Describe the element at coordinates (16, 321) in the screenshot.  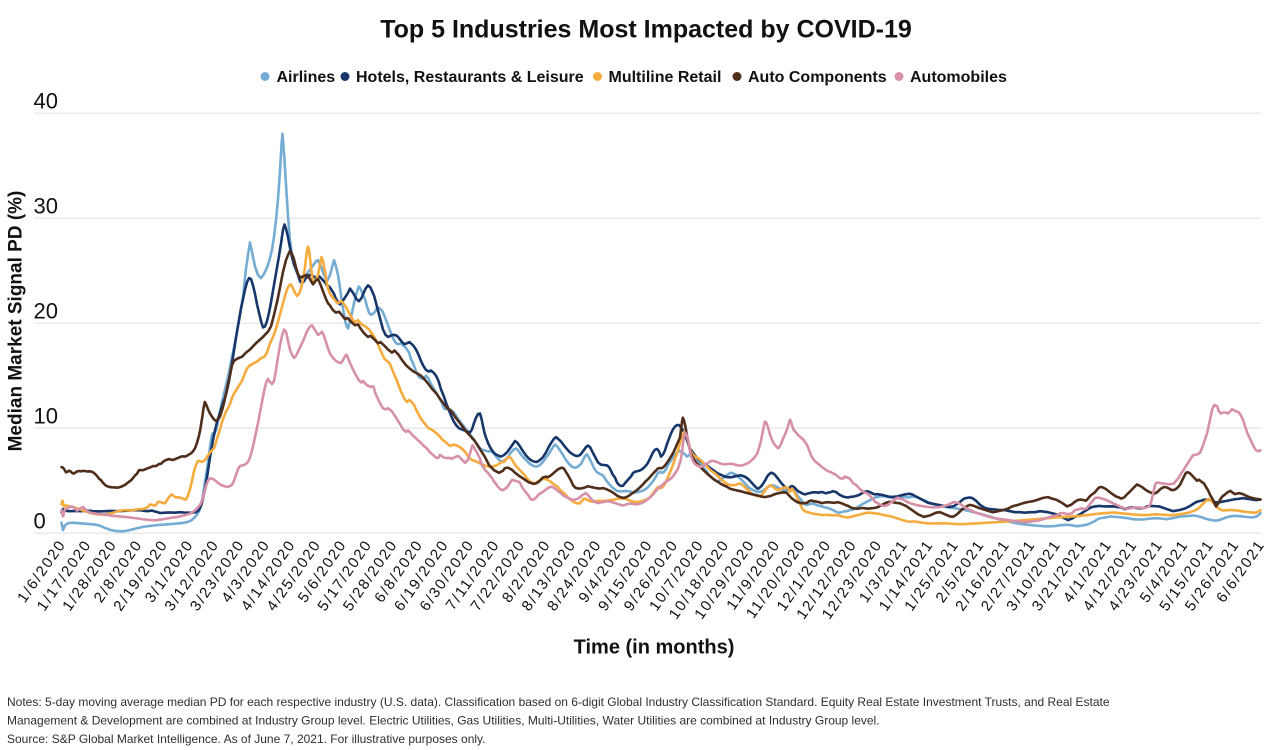
I see `svg-text: Median Market Signal PD (%)` at that location.